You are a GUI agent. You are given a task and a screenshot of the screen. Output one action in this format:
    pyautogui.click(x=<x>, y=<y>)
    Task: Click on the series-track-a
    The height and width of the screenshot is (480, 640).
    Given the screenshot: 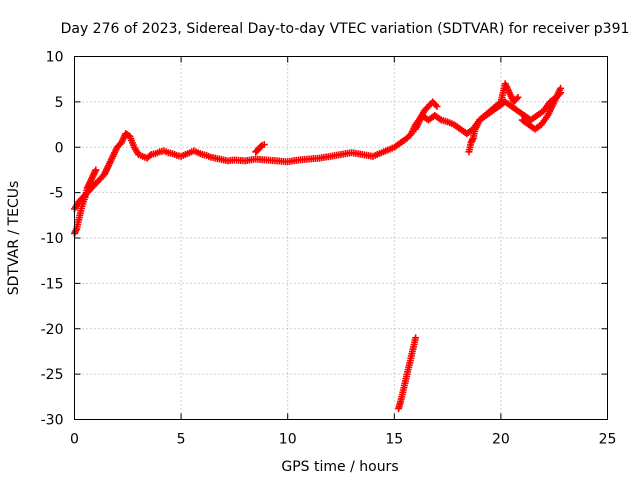 What is the action you would take?
    pyautogui.click(x=85, y=201)
    